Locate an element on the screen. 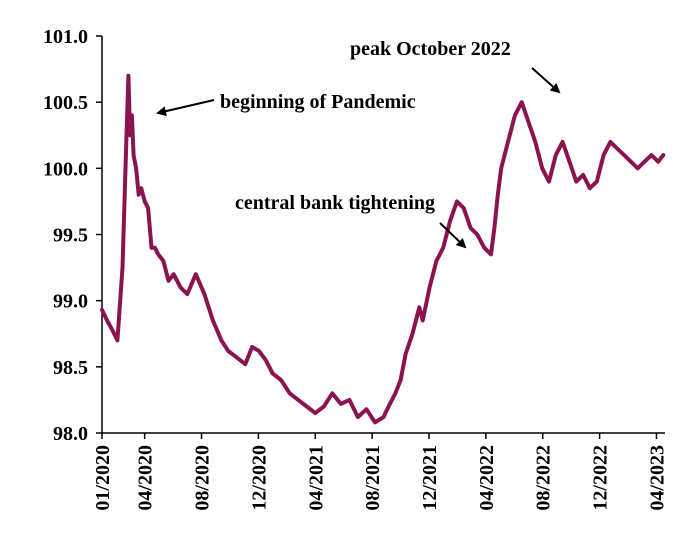 The width and height of the screenshot is (700, 559). x-tick-label: 04/2022 is located at coordinates (487, 478).